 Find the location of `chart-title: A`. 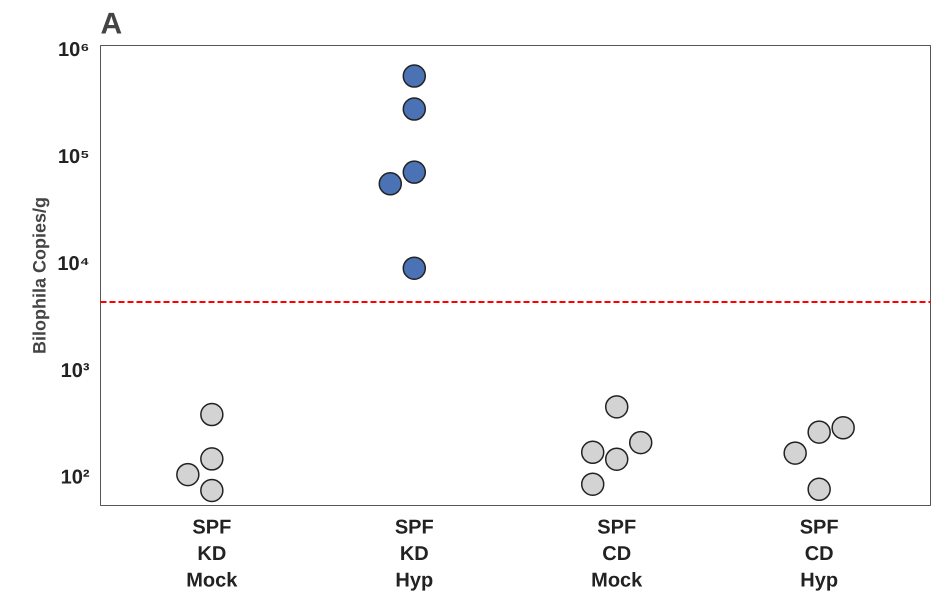

chart-title: A is located at coordinates (111, 24).